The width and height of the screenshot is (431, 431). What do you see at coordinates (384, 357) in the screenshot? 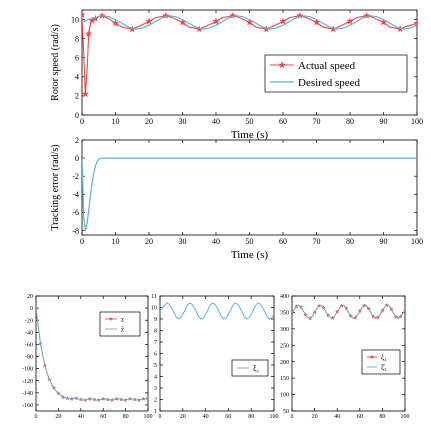
I see `legend-label: ξ₂` at bounding box center [384, 357].